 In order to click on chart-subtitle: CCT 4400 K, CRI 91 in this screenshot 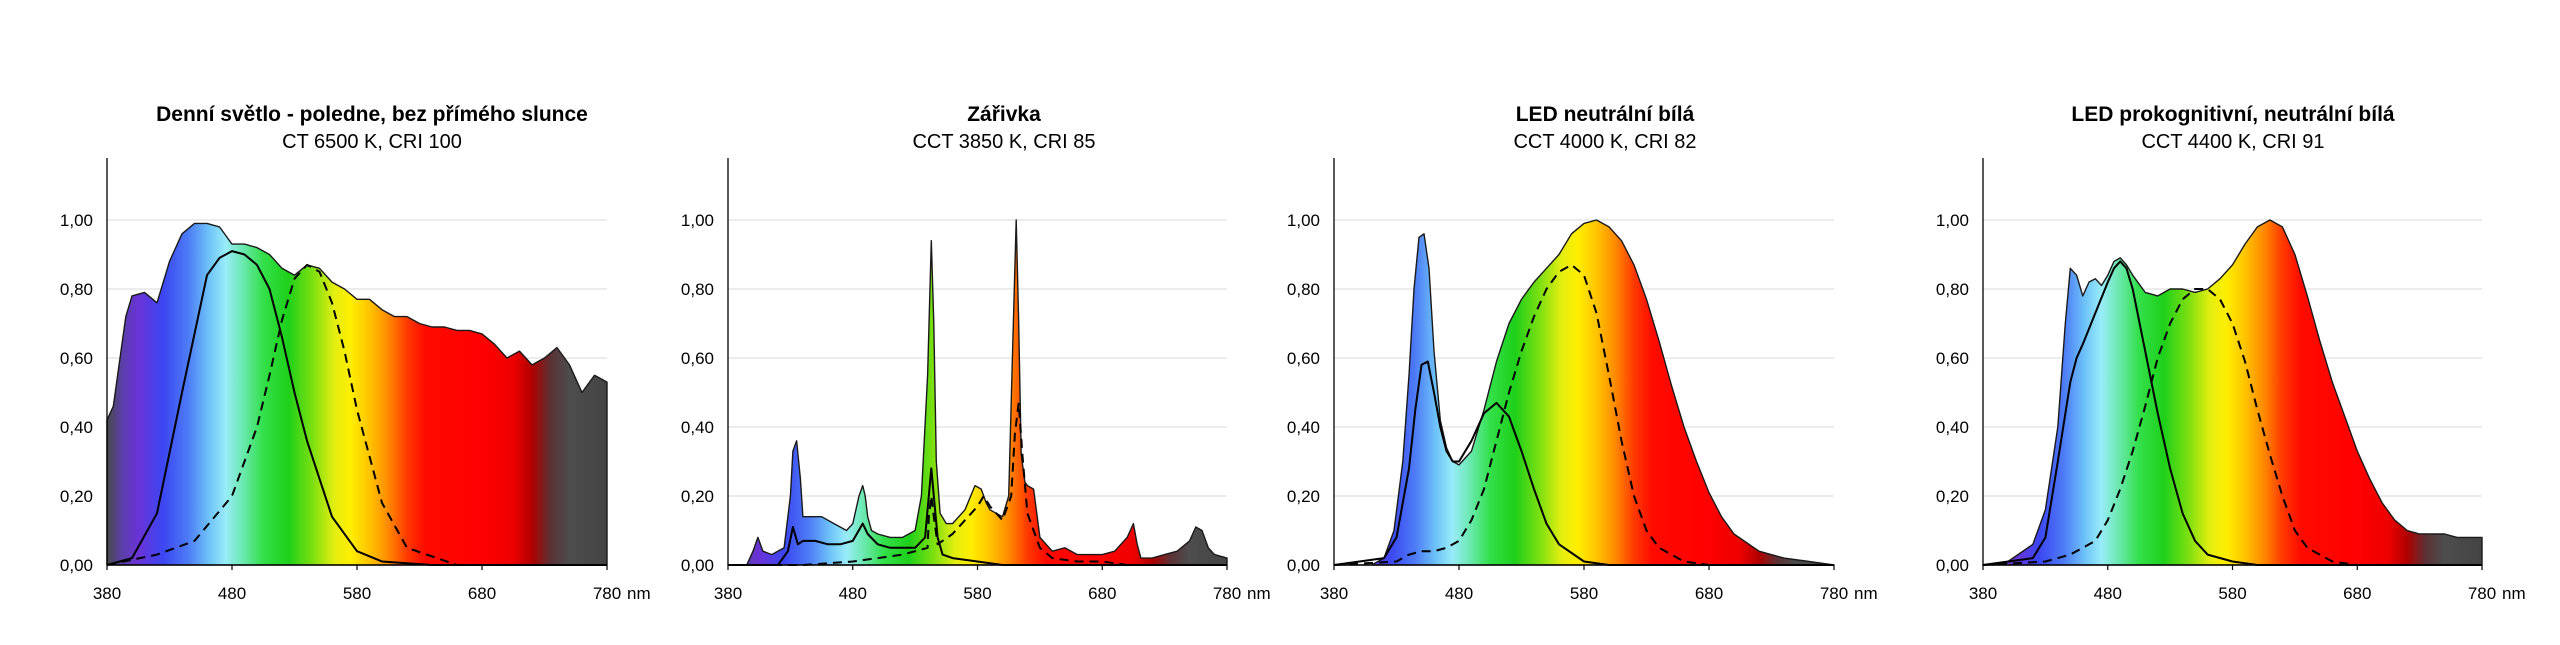, I will do `click(2232, 142)`.